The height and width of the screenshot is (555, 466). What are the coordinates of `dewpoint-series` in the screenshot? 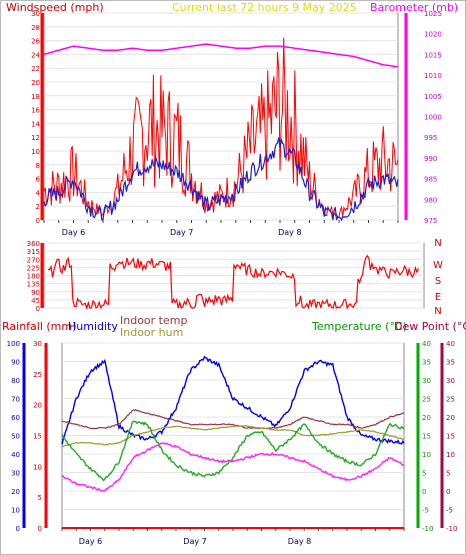 It's located at (233, 467).